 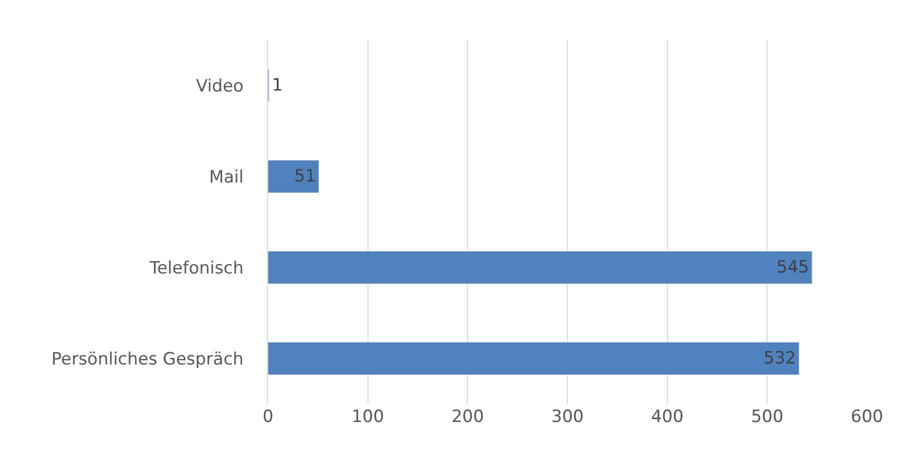 What do you see at coordinates (567, 417) in the screenshot?
I see `x-tick-label: 300` at bounding box center [567, 417].